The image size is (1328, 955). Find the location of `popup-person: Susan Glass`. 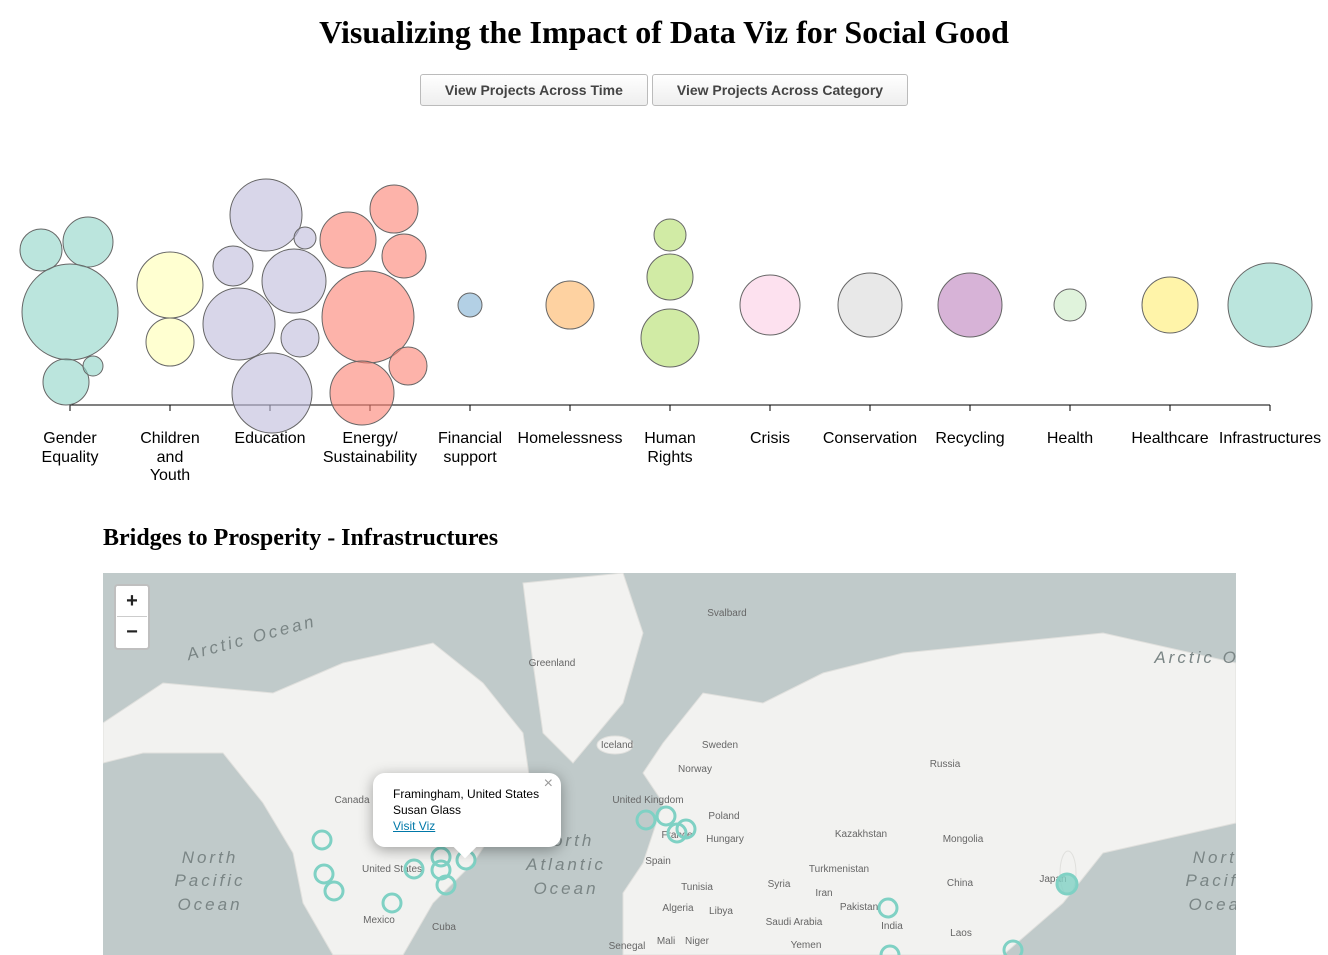

popup-person: Susan Glass is located at coordinates (427, 810).